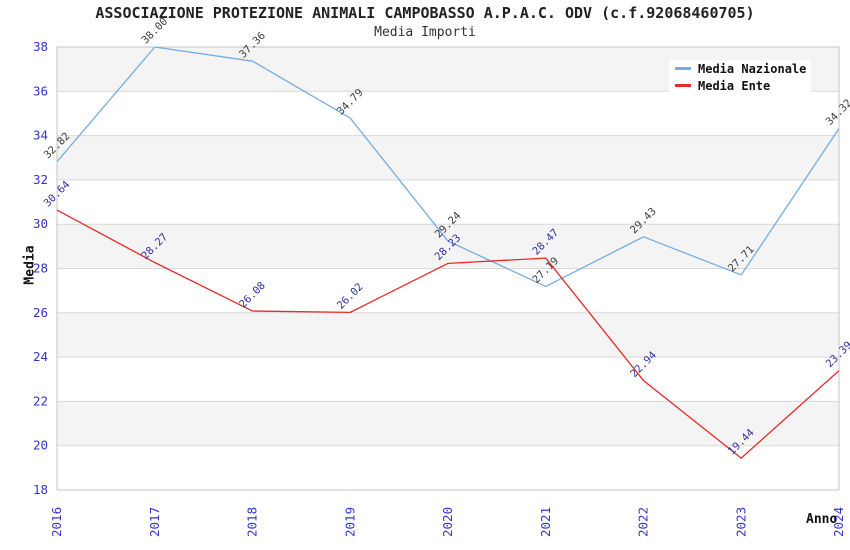 The width and height of the screenshot is (850, 550). Describe the element at coordinates (838, 522) in the screenshot. I see `x-tick-label: 2024` at that location.